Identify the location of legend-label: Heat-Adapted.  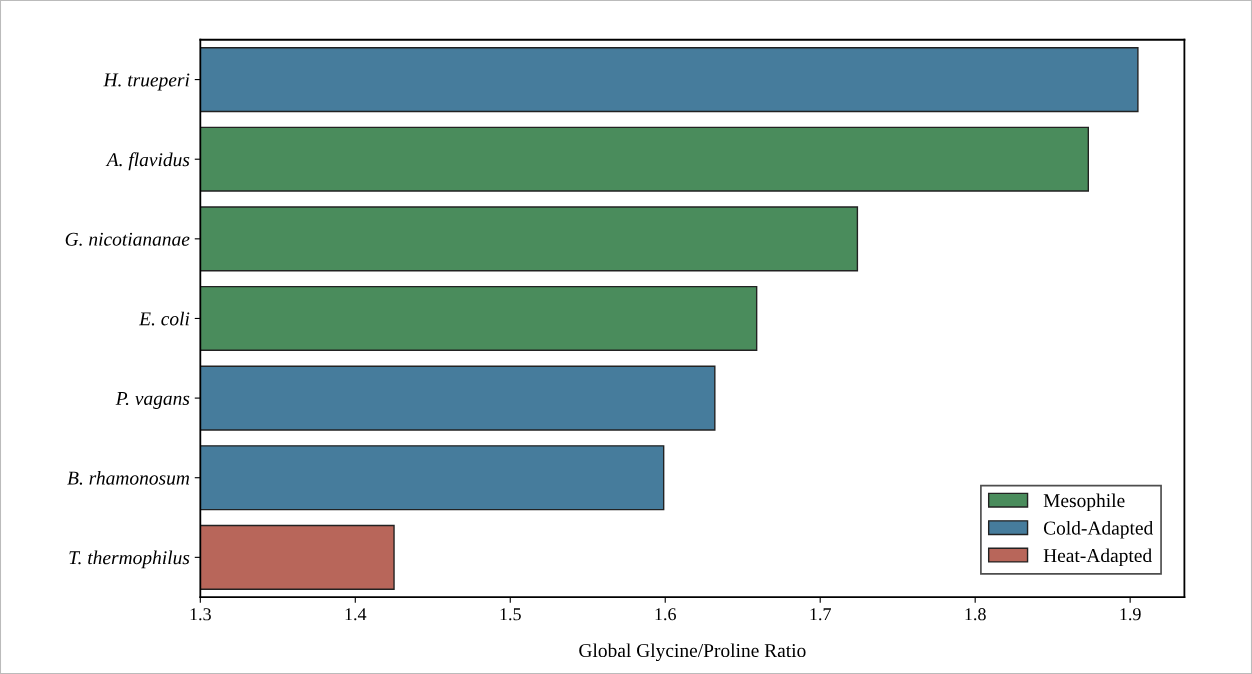
(1097, 557).